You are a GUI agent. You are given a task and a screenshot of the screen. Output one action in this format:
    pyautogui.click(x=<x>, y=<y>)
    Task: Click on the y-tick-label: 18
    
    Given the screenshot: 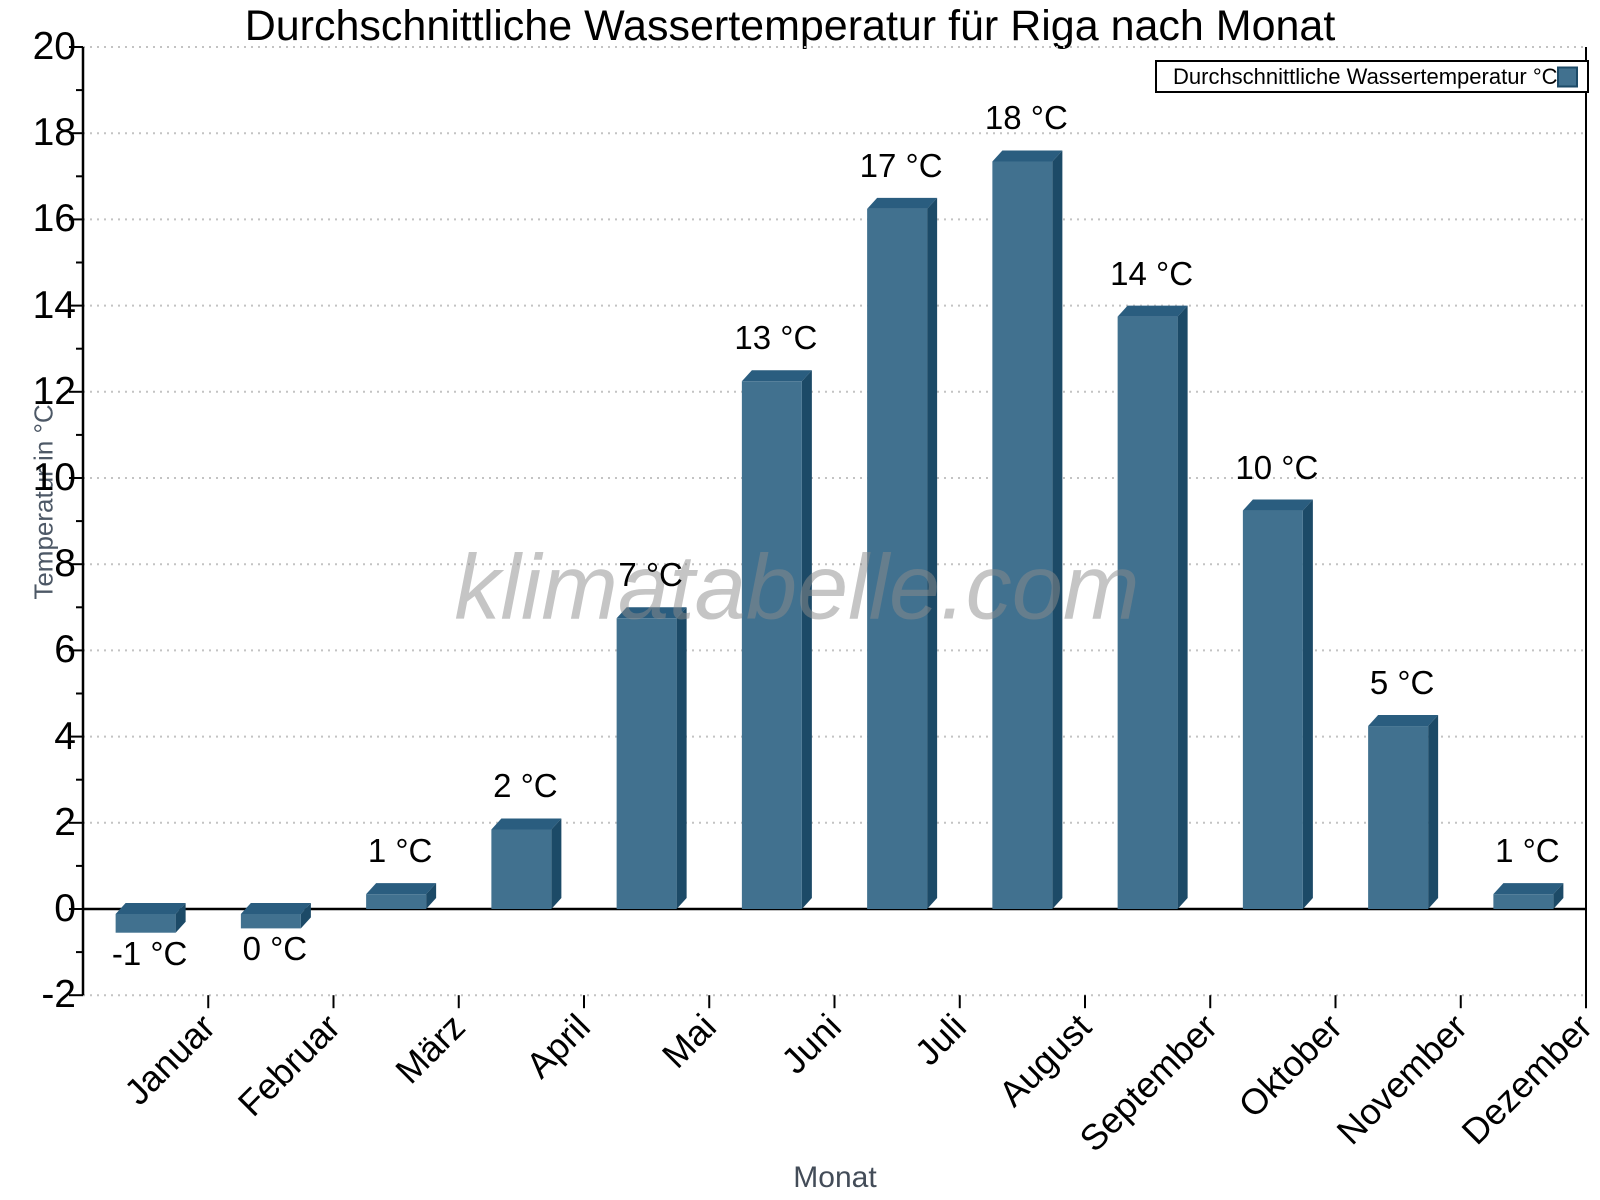 What is the action you would take?
    pyautogui.click(x=54, y=133)
    